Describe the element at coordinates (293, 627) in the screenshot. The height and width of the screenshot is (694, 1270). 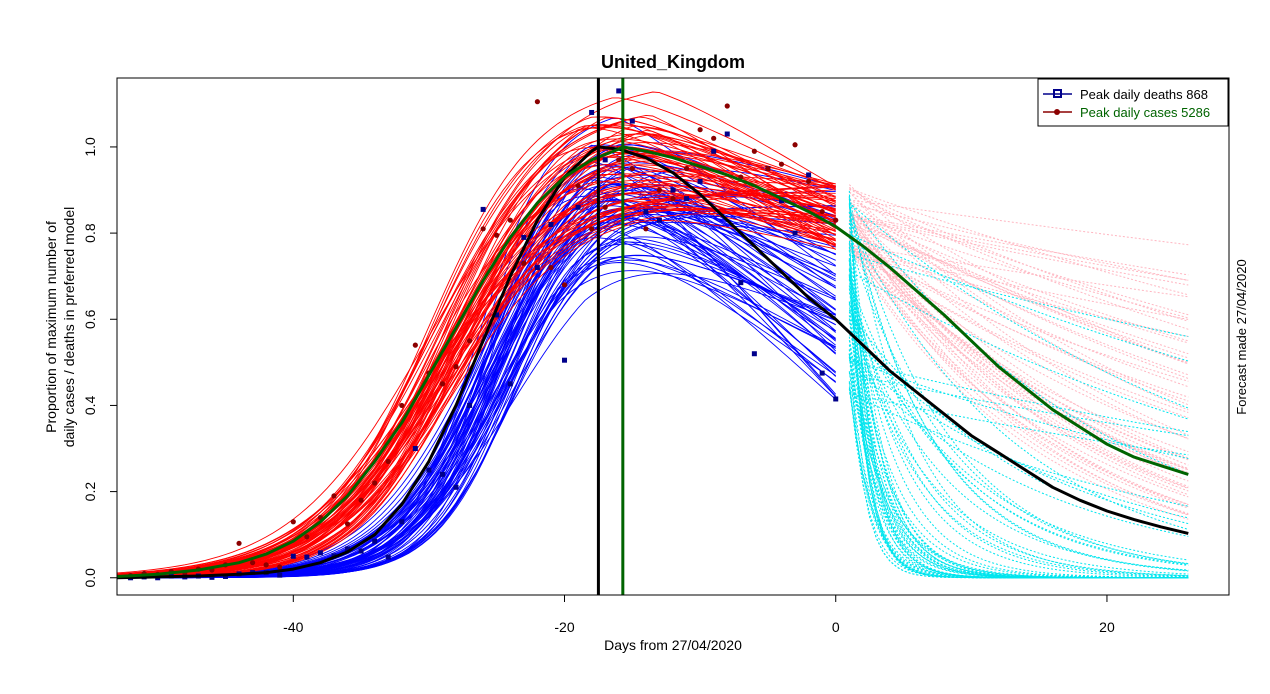
I see `x-tick-label: -40` at that location.